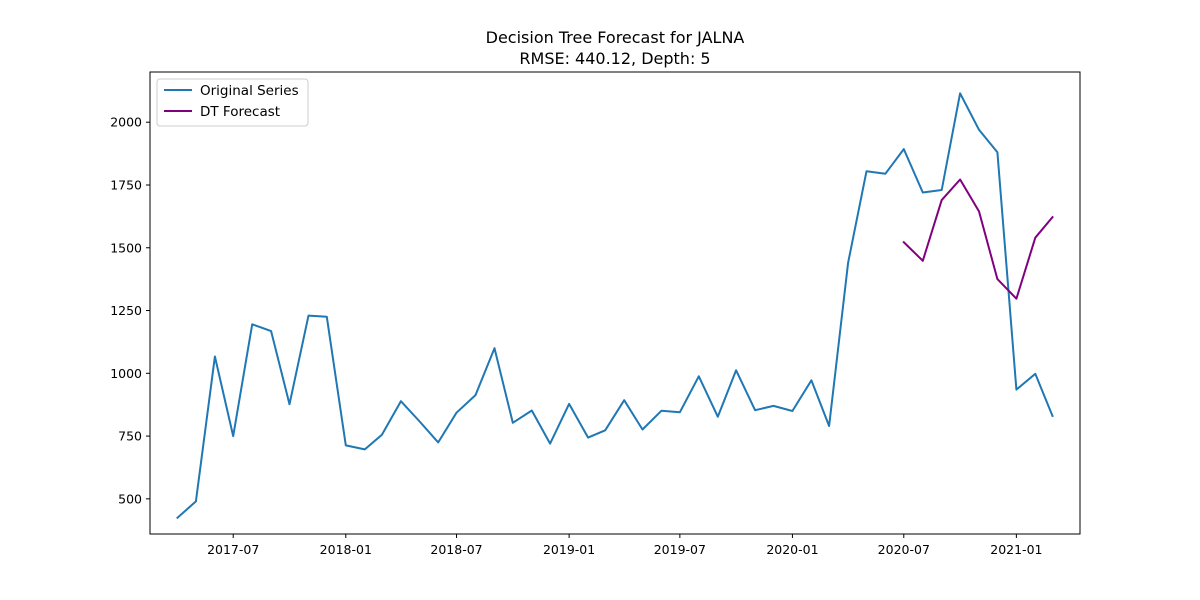 This screenshot has width=1200, height=600. Describe the element at coordinates (126, 247) in the screenshot. I see `y-tick-label: 1500` at that location.